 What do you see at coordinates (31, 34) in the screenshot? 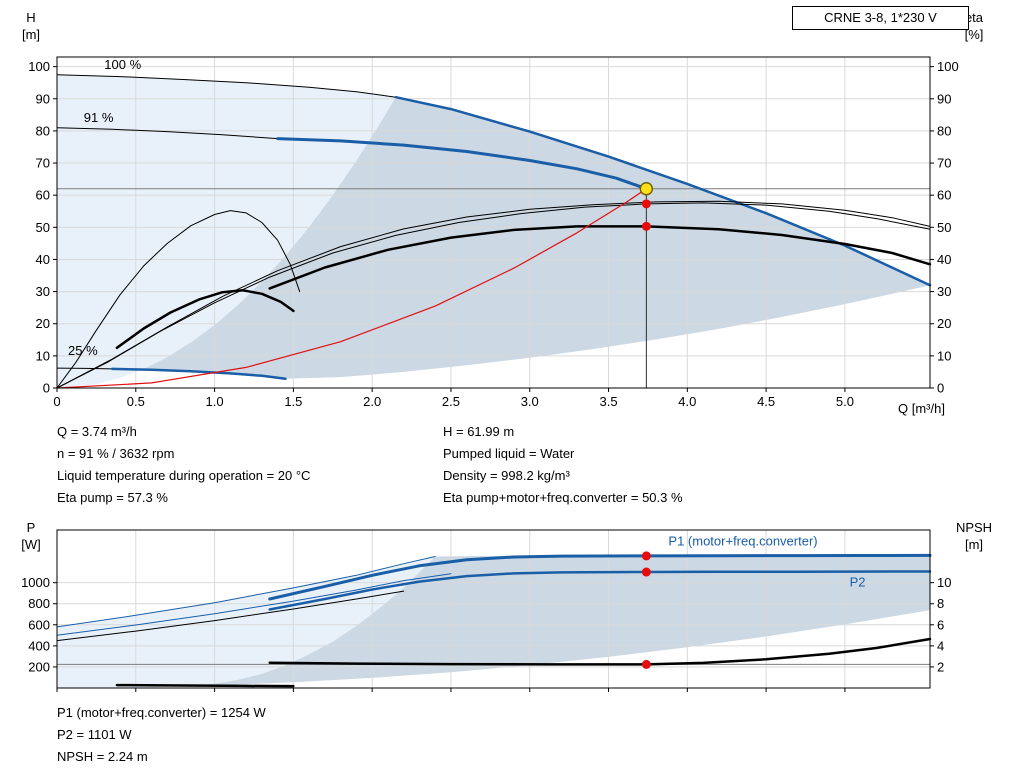
I see `left-axis-label: [m]` at bounding box center [31, 34].